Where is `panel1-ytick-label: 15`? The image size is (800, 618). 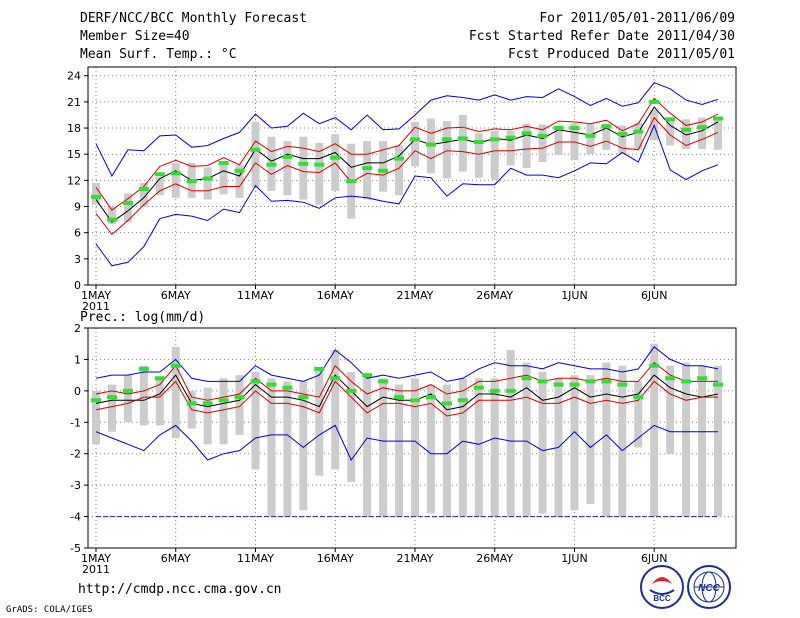
panel1-ytick-label: 15 is located at coordinates (74, 154).